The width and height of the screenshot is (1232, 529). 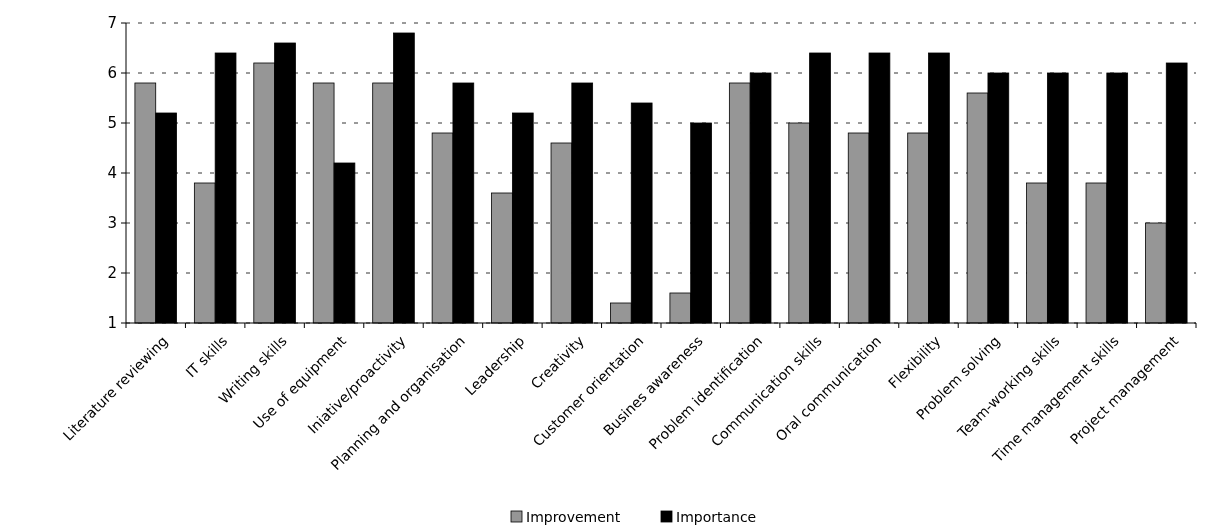 What do you see at coordinates (112, 23) in the screenshot?
I see `y-tick-label: 7` at bounding box center [112, 23].